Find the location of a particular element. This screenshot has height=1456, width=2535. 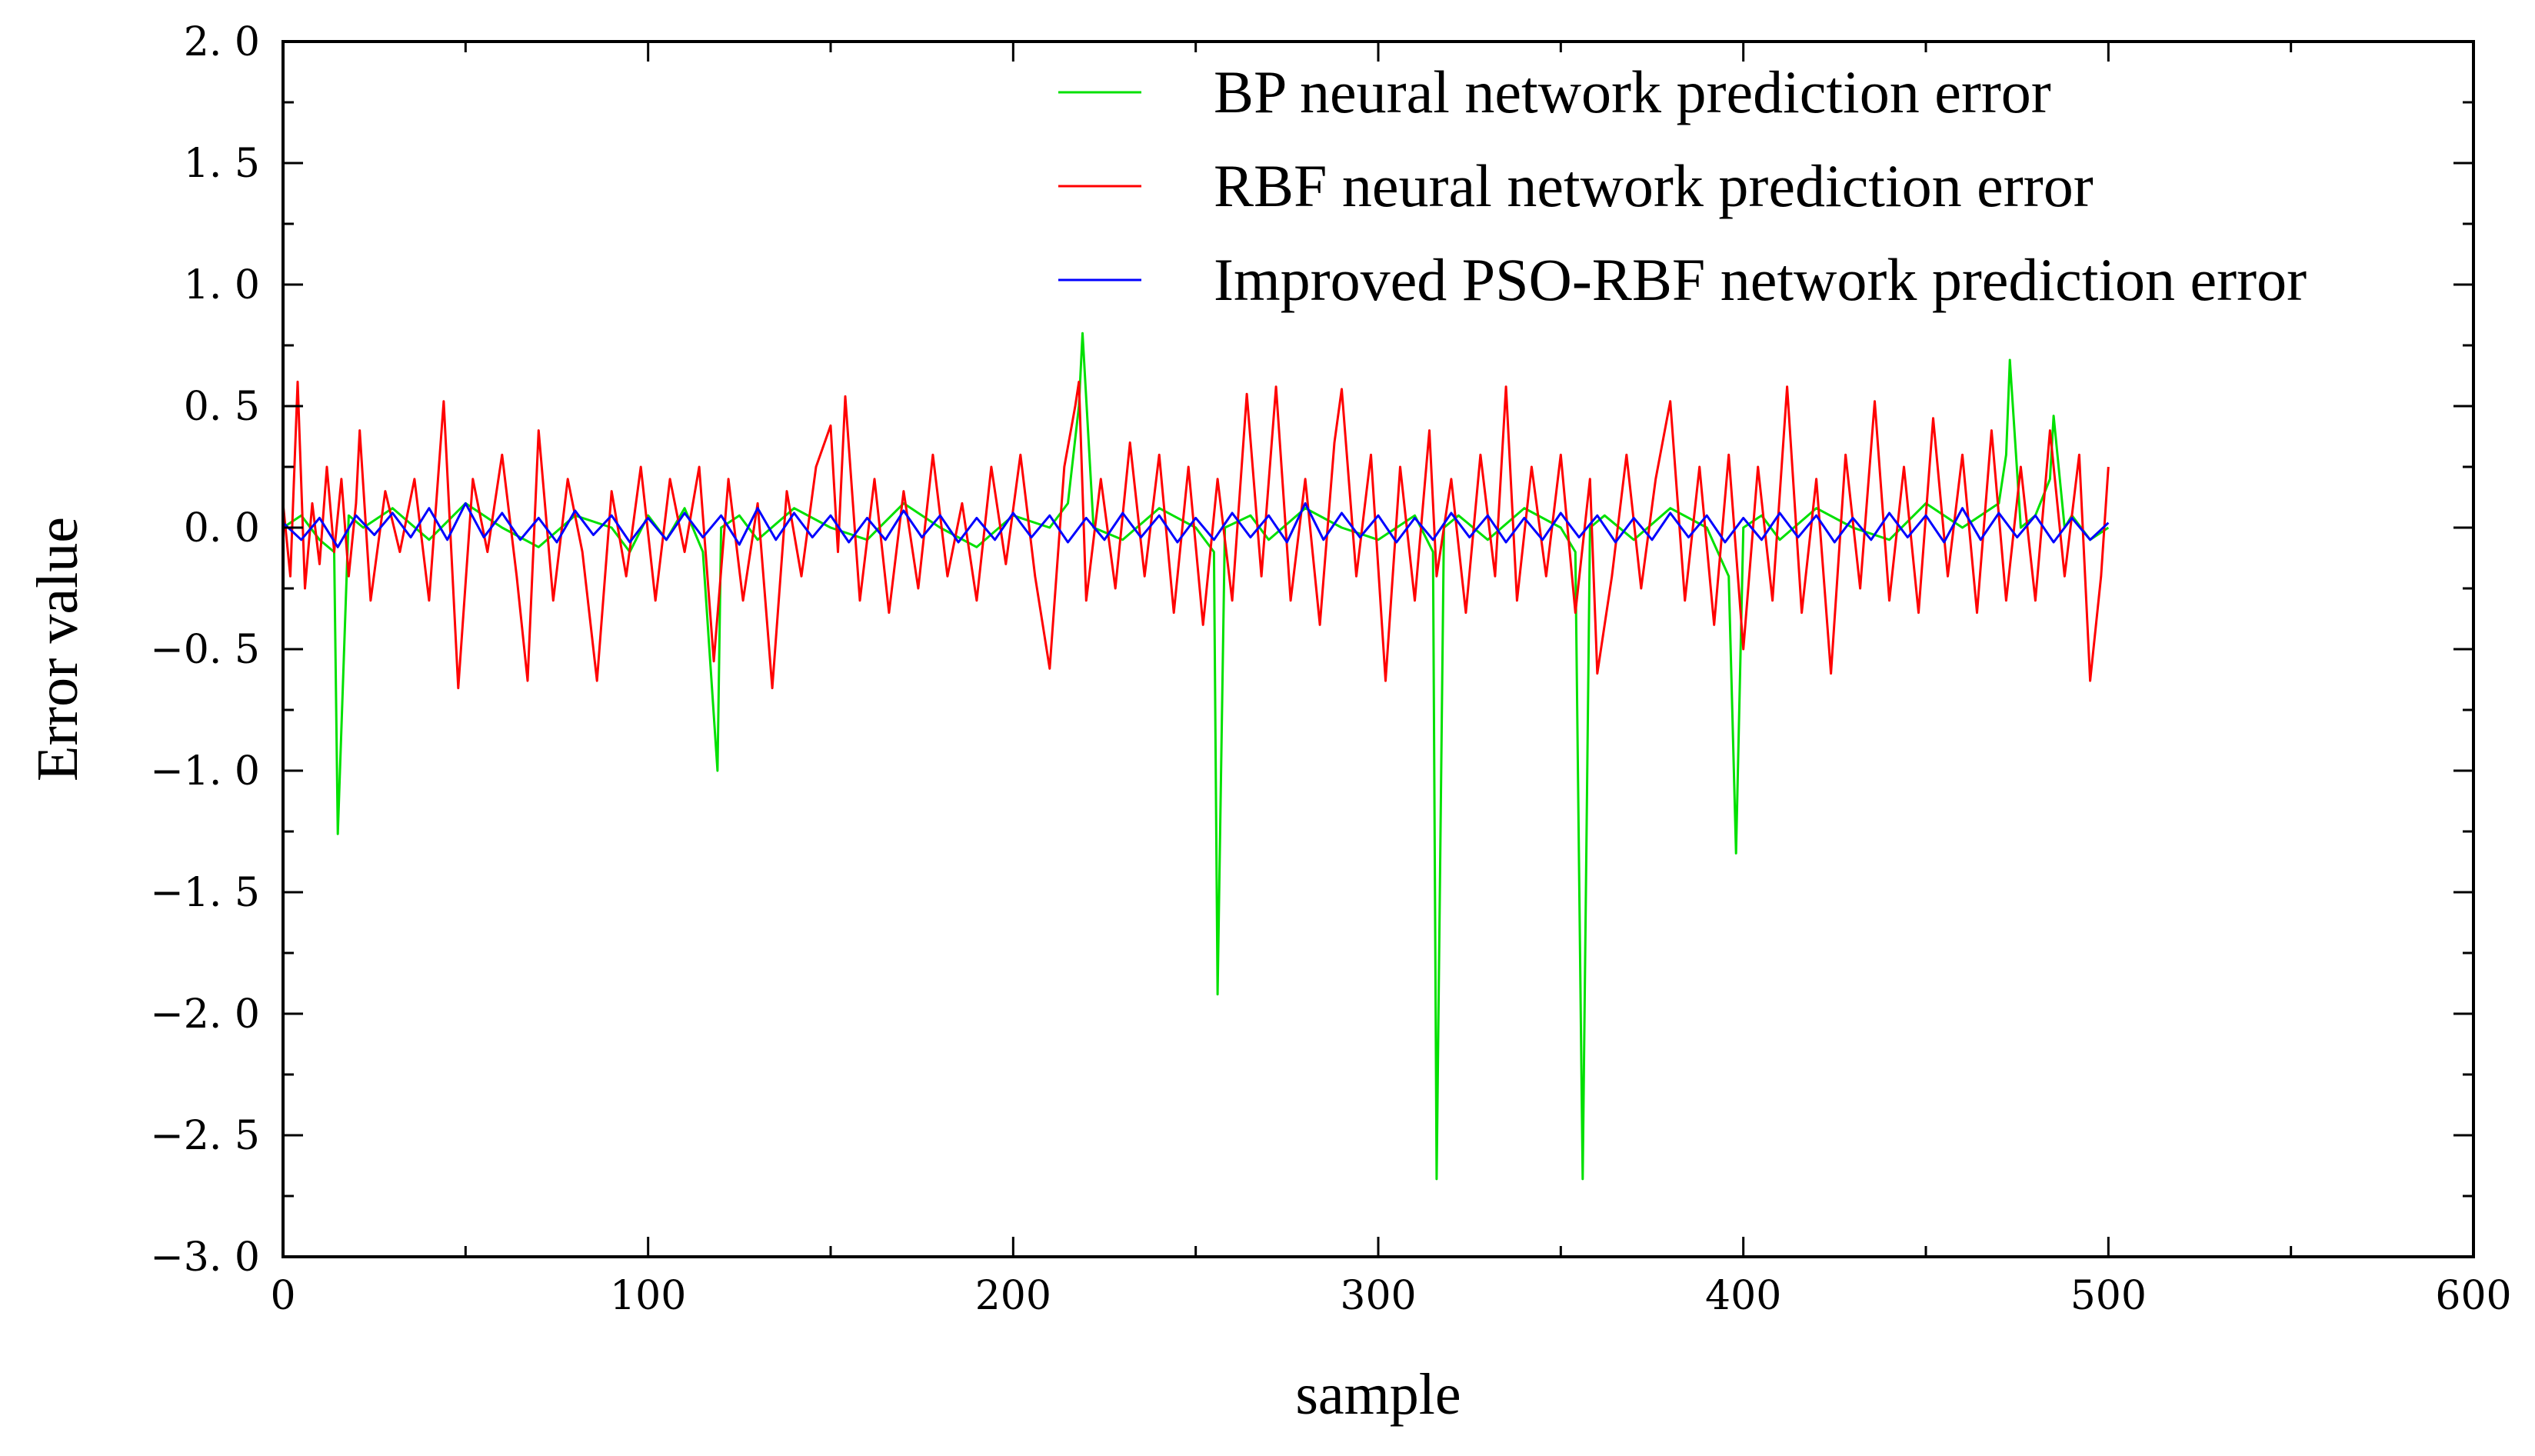

x-tick-label: 0 is located at coordinates (282, 1296).